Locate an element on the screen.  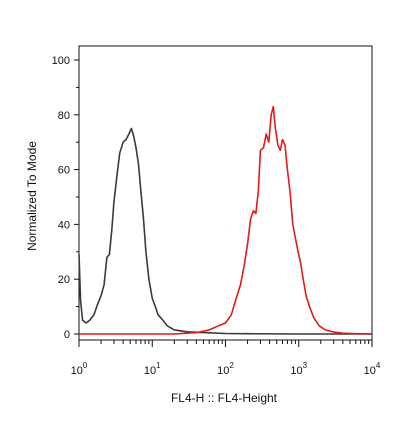
x-tick-label: 10⁰ is located at coordinates (79, 369).